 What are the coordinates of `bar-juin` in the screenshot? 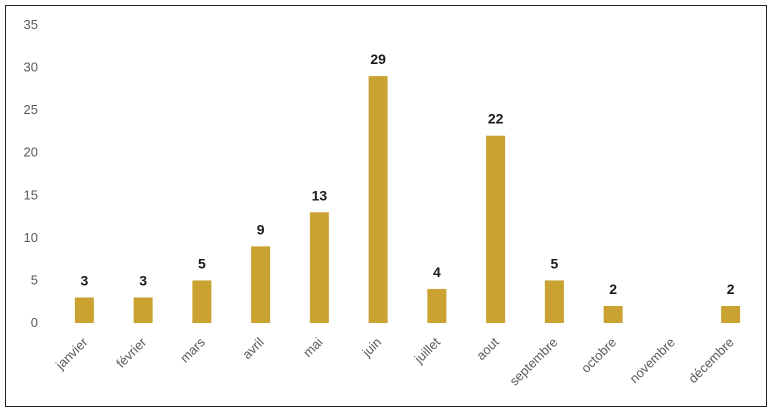 It's located at (378, 199).